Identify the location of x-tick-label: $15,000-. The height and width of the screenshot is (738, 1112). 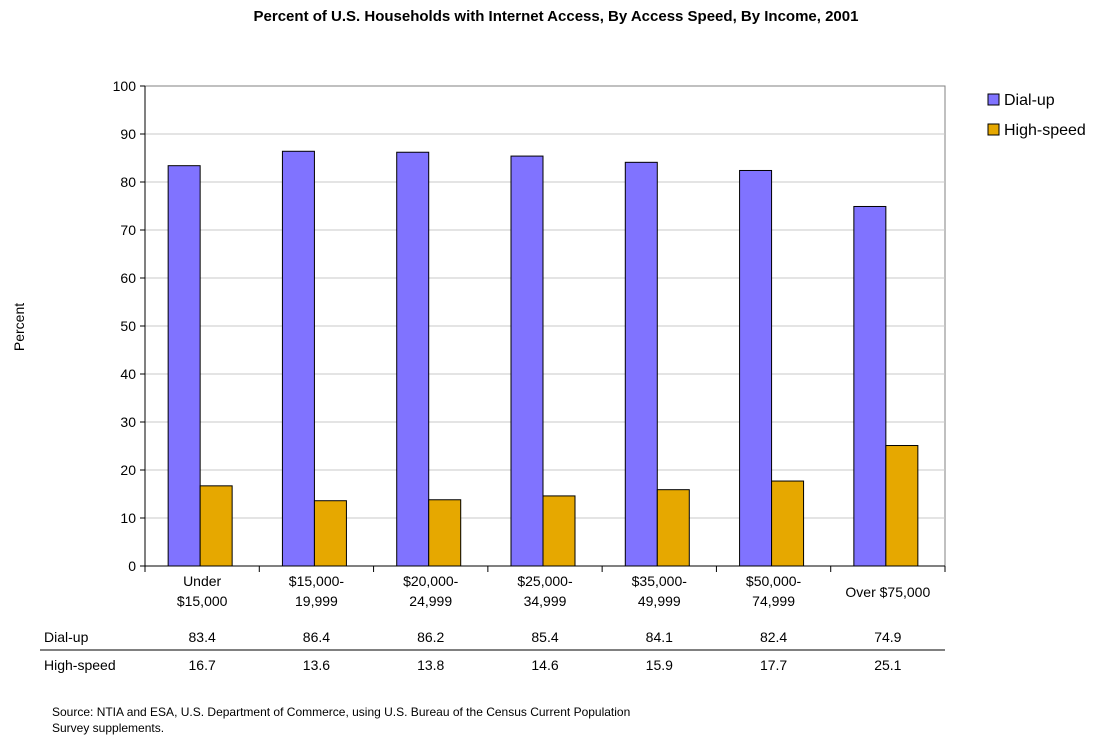
(317, 581).